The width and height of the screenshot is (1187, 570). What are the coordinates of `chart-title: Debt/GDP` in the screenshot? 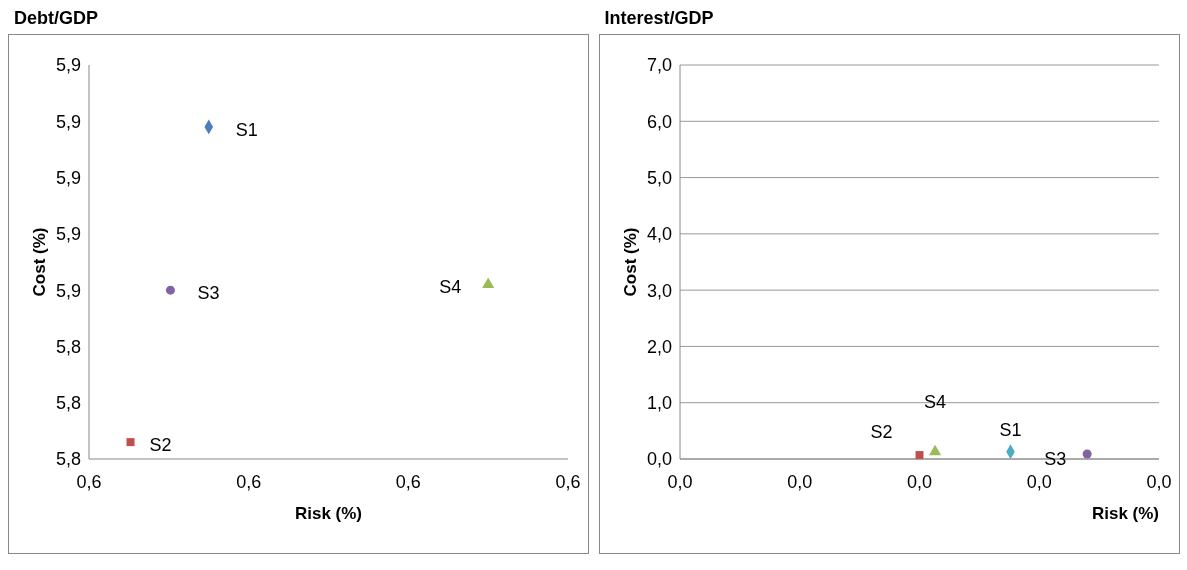 It's located at (56, 19).